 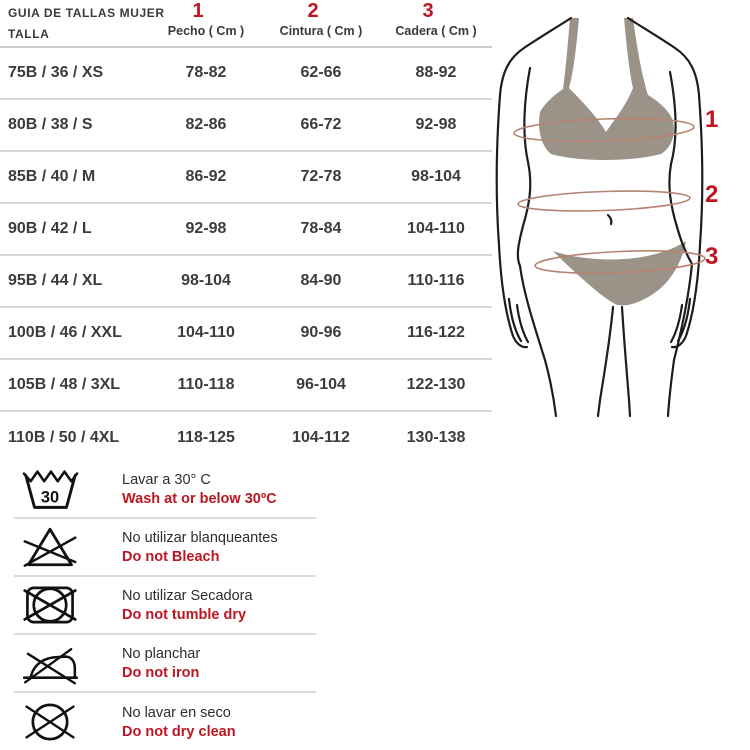 I want to click on wash-30-icon: 30, so click(x=50, y=489).